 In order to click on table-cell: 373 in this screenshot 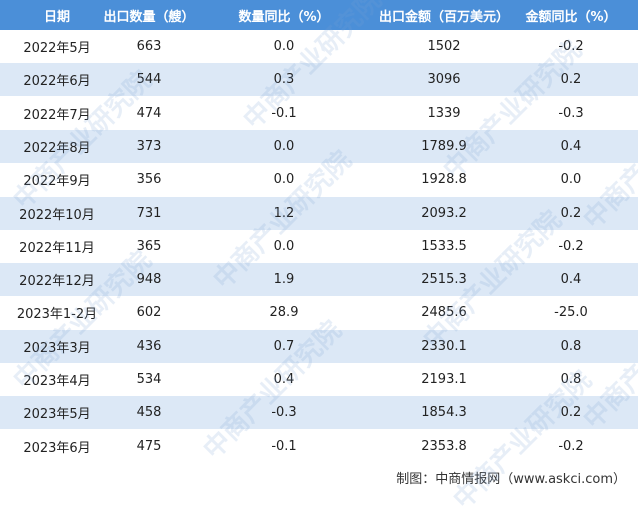, I will do `click(149, 146)`.